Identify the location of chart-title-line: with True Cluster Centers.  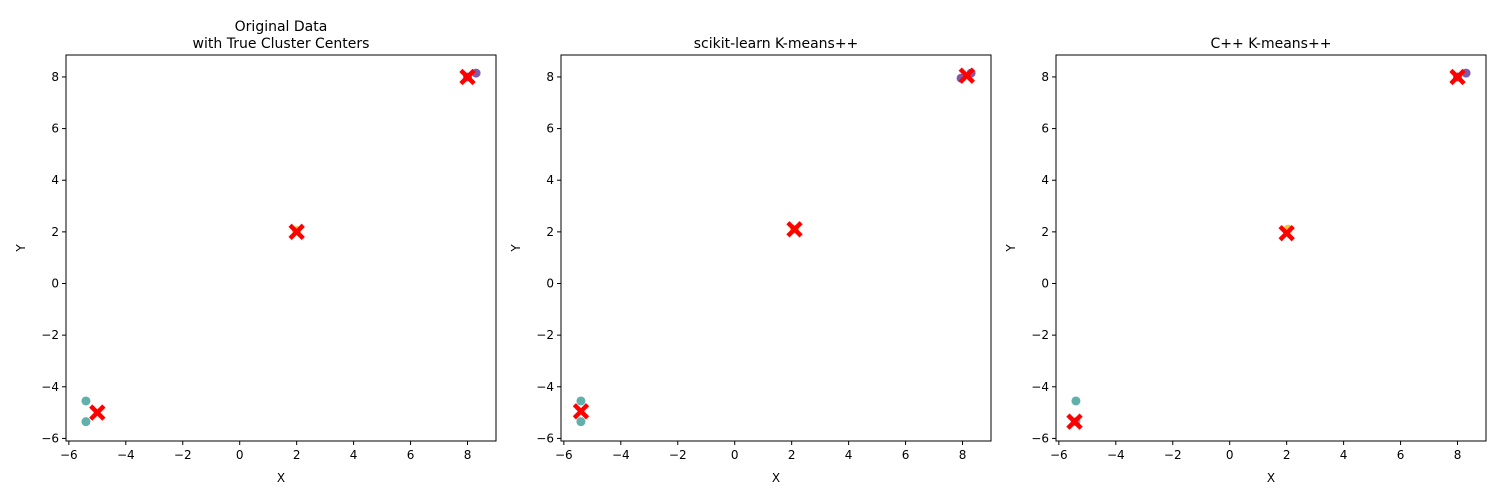
(281, 44).